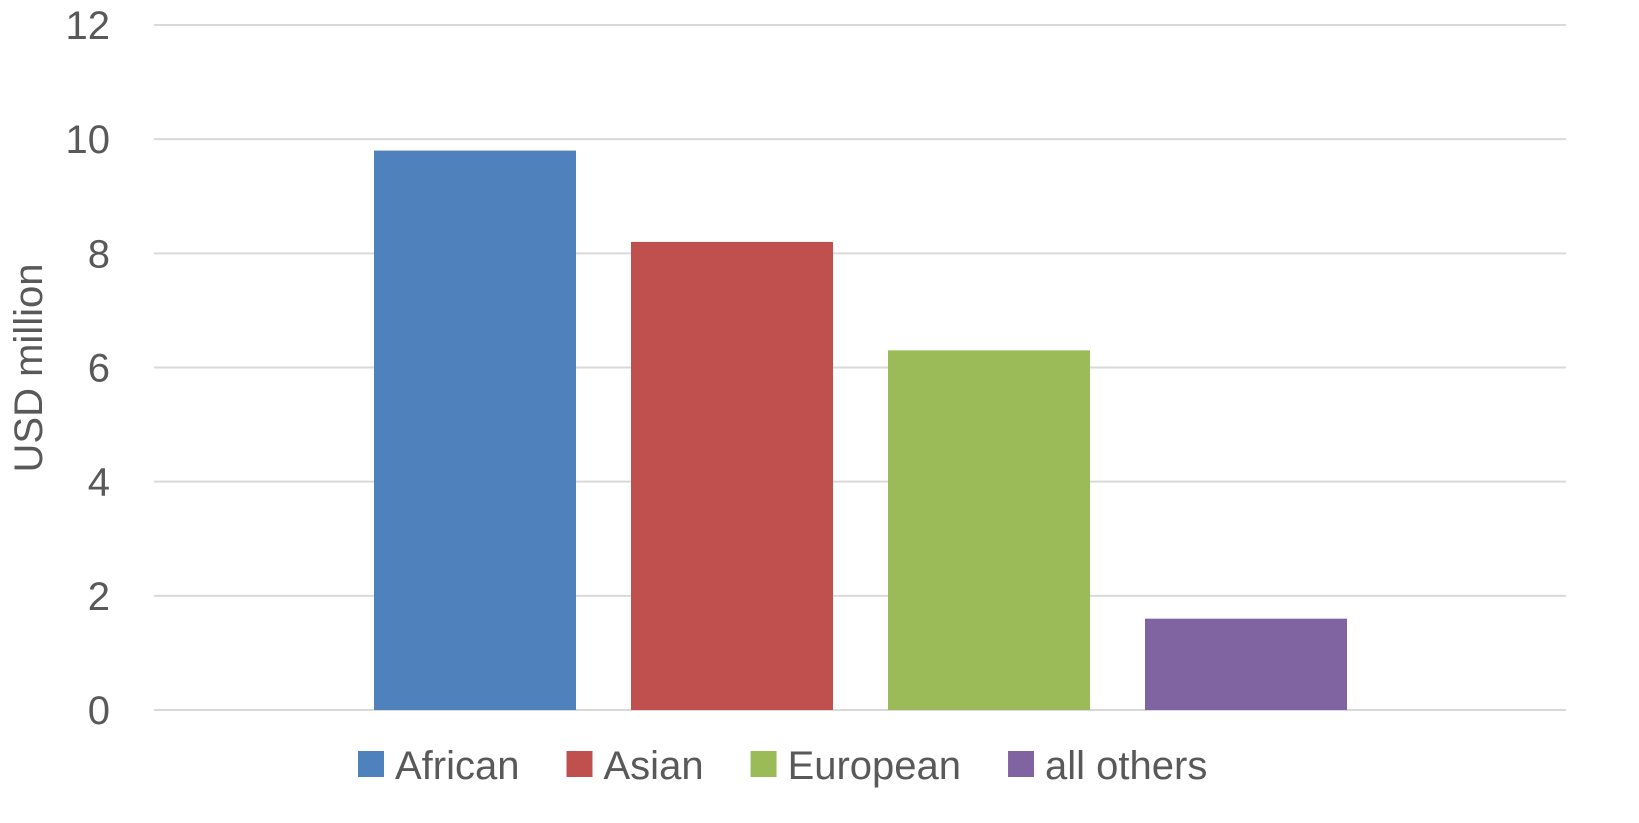 Image resolution: width=1639 pixels, height=823 pixels. What do you see at coordinates (579, 764) in the screenshot?
I see `legend-swatch-asian` at bounding box center [579, 764].